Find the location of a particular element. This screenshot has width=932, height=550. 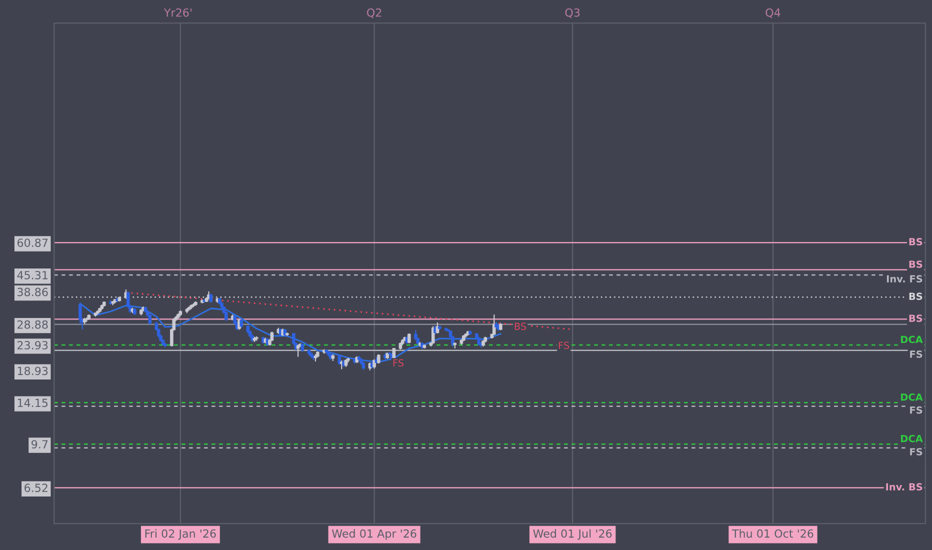

y-tick-label: 9.7 is located at coordinates (40, 444).